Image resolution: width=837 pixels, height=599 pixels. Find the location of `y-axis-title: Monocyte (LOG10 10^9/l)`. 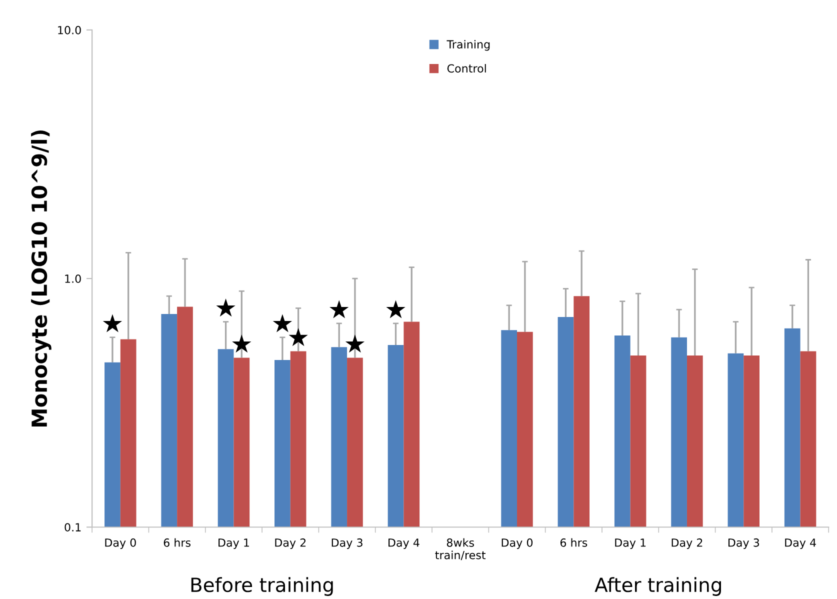

y-axis-title: Monocyte (LOG10 10^9/l) is located at coordinates (41, 278).